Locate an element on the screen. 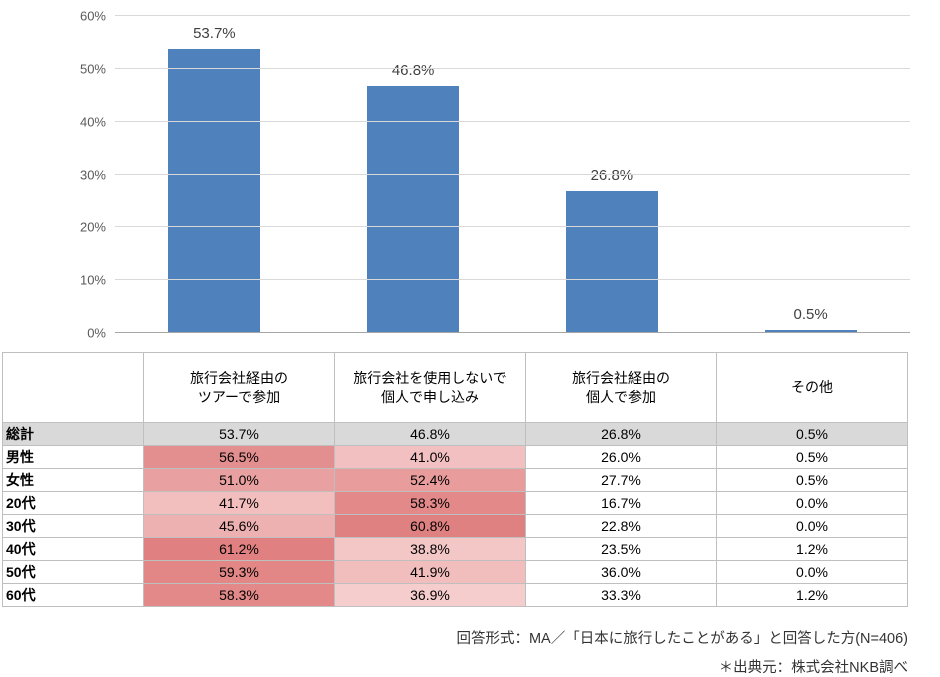 The width and height of the screenshot is (940, 677). bar-data-label: 26.8% is located at coordinates (612, 176).